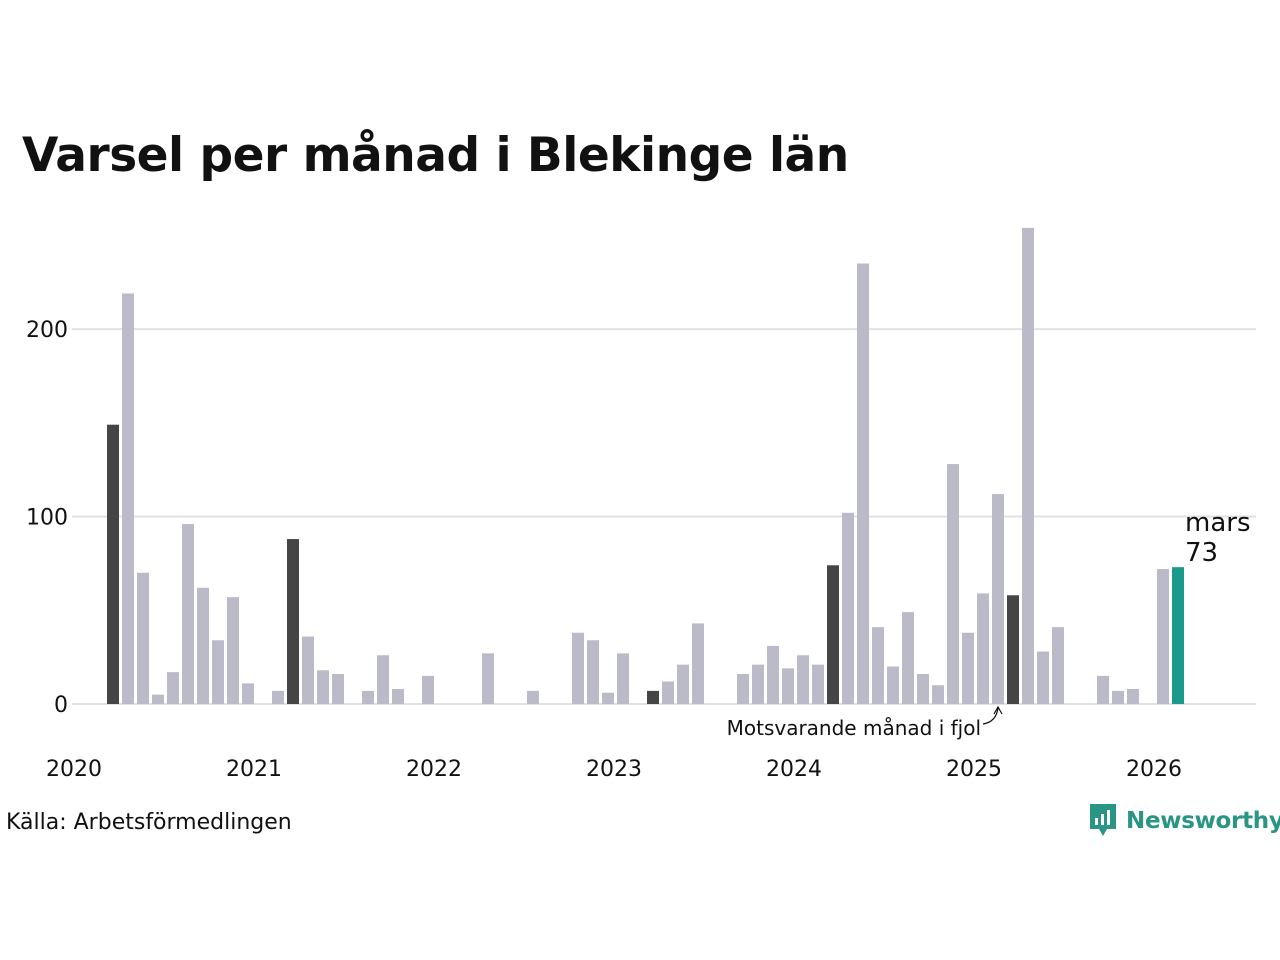  What do you see at coordinates (1201, 553) in the screenshot?
I see `current-month-value: 73` at bounding box center [1201, 553].